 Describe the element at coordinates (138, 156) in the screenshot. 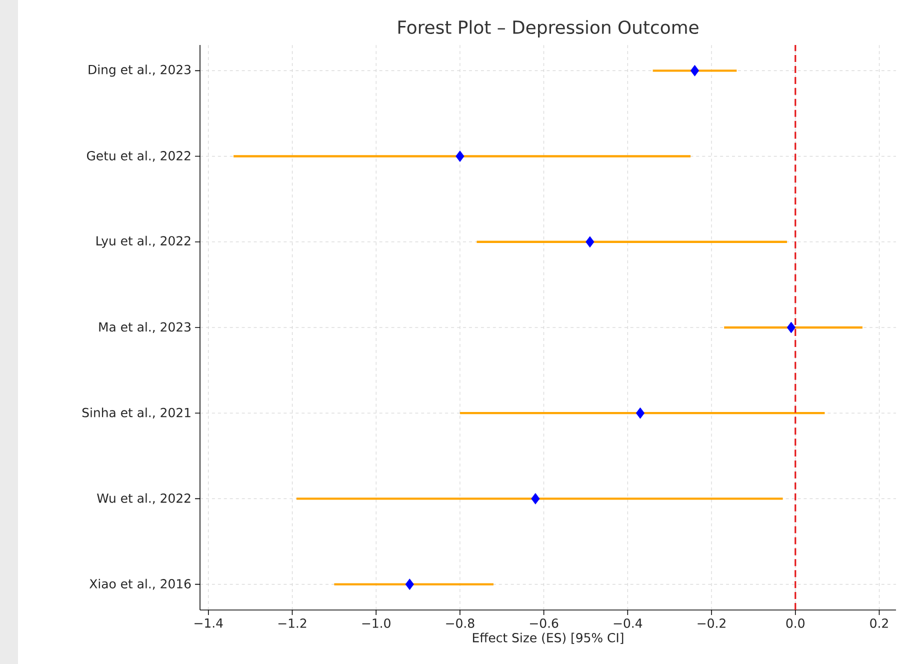

I see `y-tick-label: Getu et al., 2022` at that location.